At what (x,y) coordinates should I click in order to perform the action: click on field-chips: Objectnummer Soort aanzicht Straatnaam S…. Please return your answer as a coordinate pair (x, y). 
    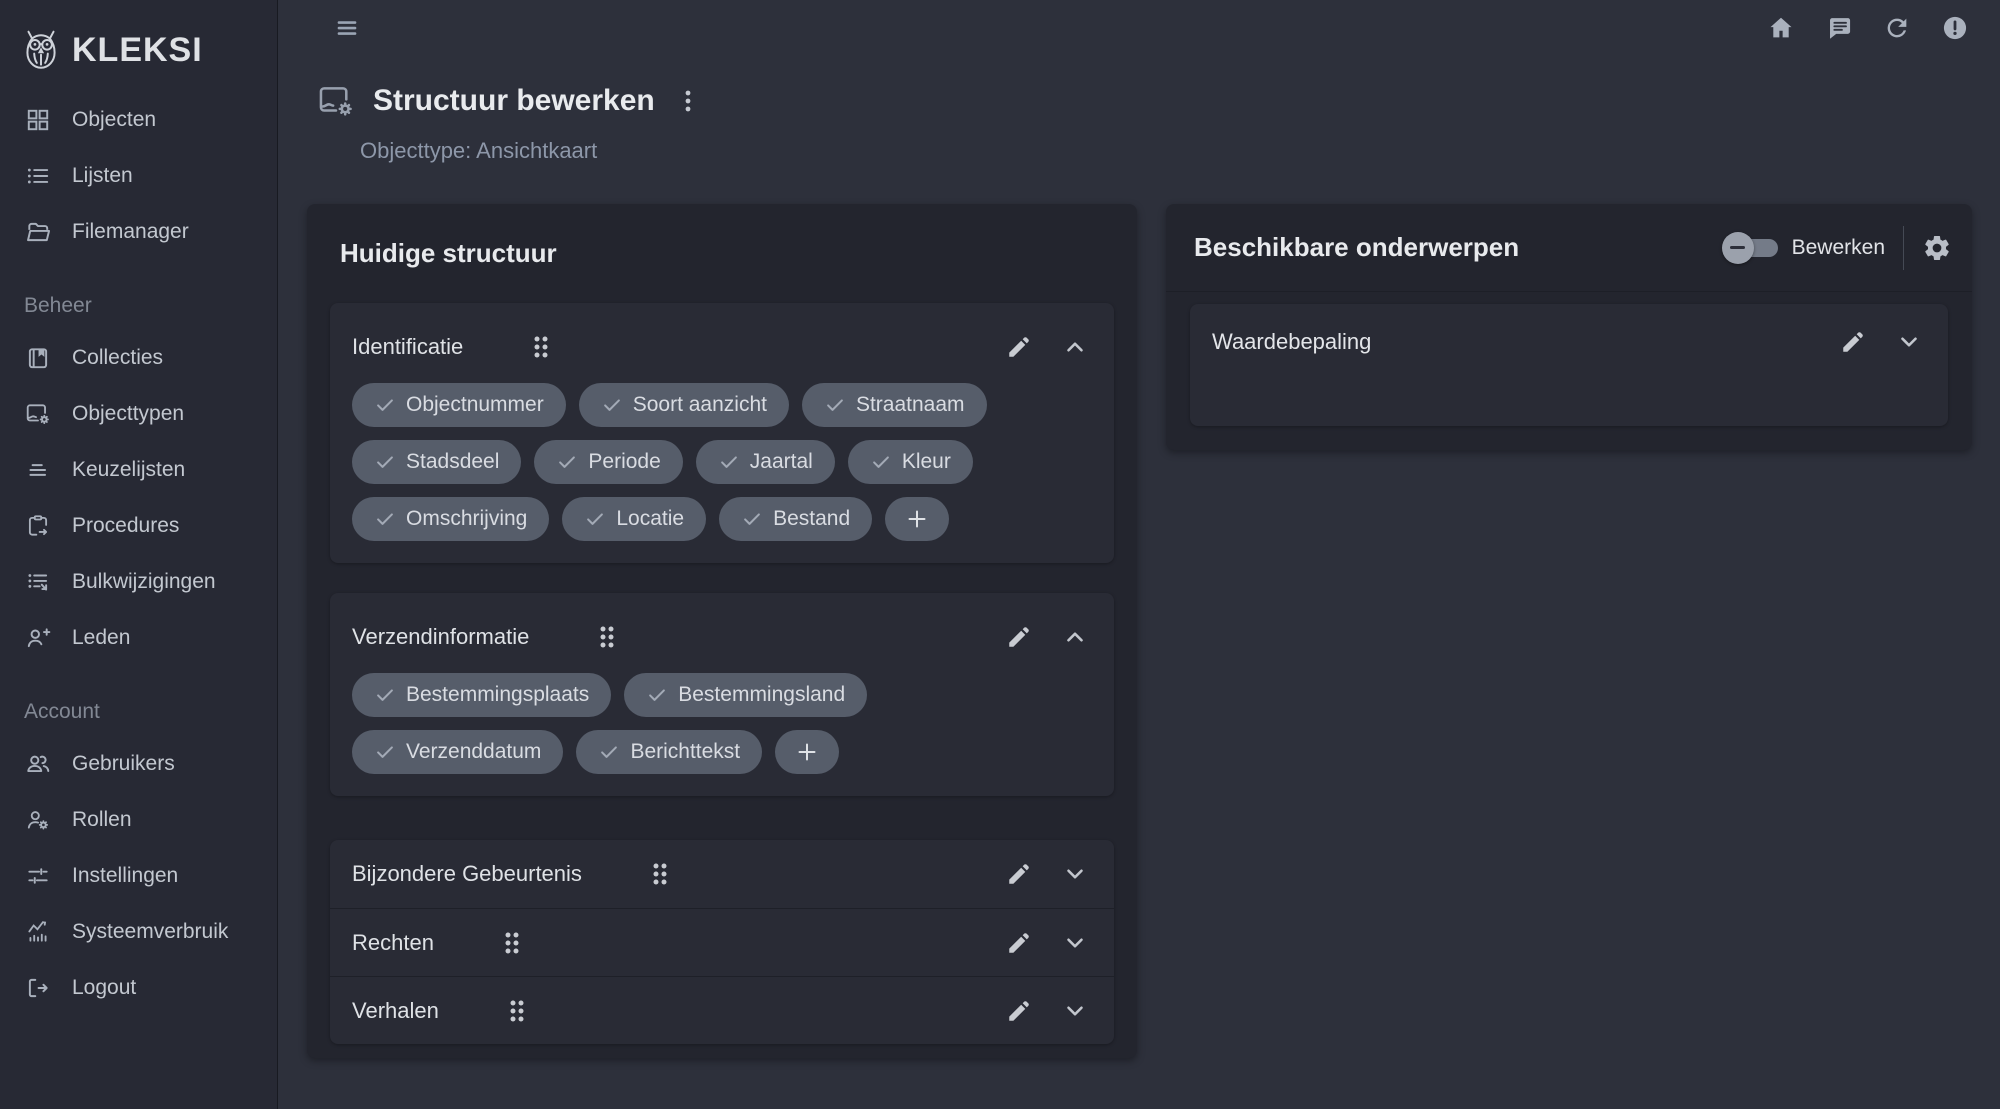
    Looking at the image, I should click on (712, 462).